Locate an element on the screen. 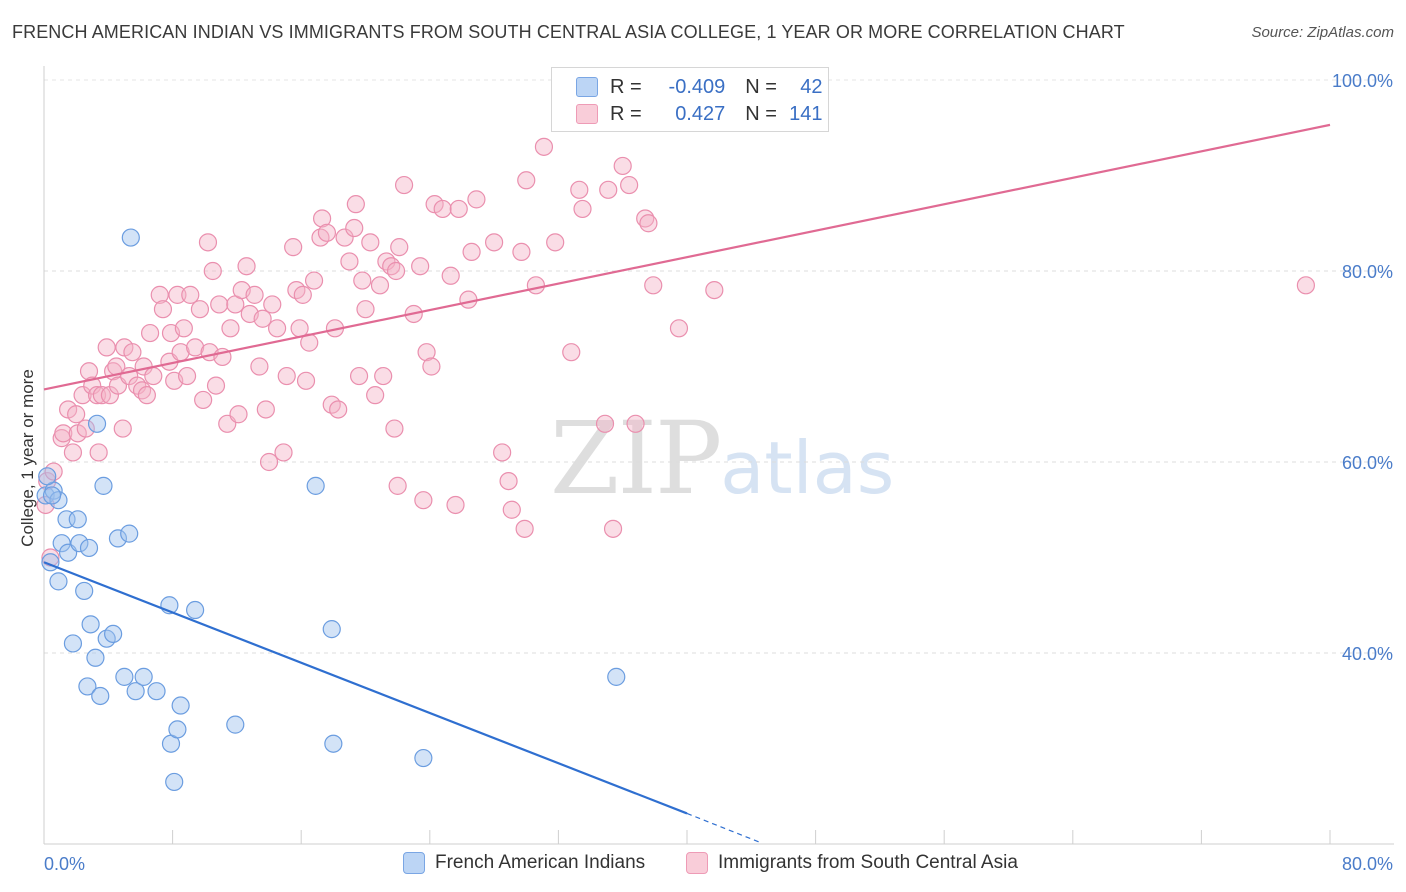 The image size is (1406, 892). y-tick-label: 80.0% is located at coordinates (1367, 272).